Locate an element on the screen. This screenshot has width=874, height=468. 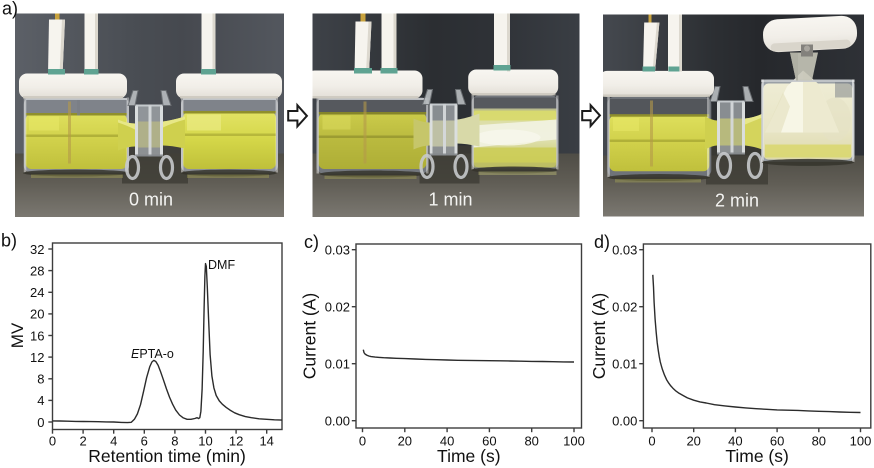
svg-text: MV is located at coordinates (17, 335).